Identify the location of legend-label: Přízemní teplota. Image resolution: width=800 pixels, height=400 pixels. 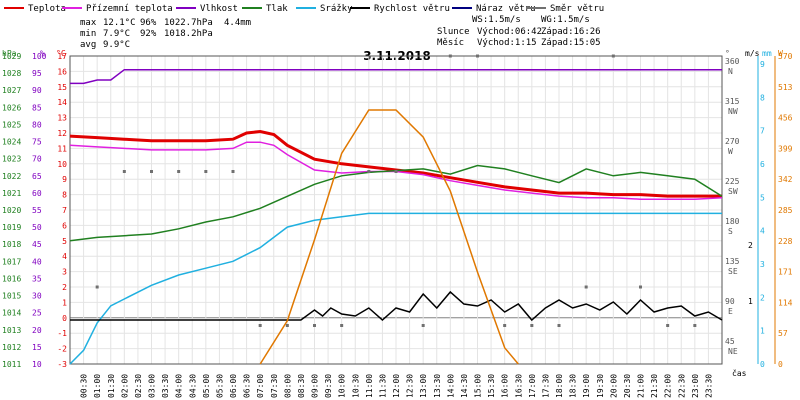
(129, 9).